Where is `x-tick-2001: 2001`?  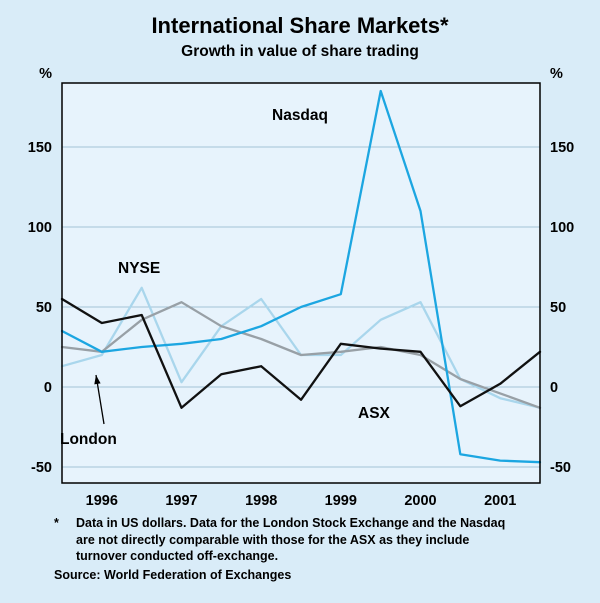 x-tick-2001: 2001 is located at coordinates (500, 501).